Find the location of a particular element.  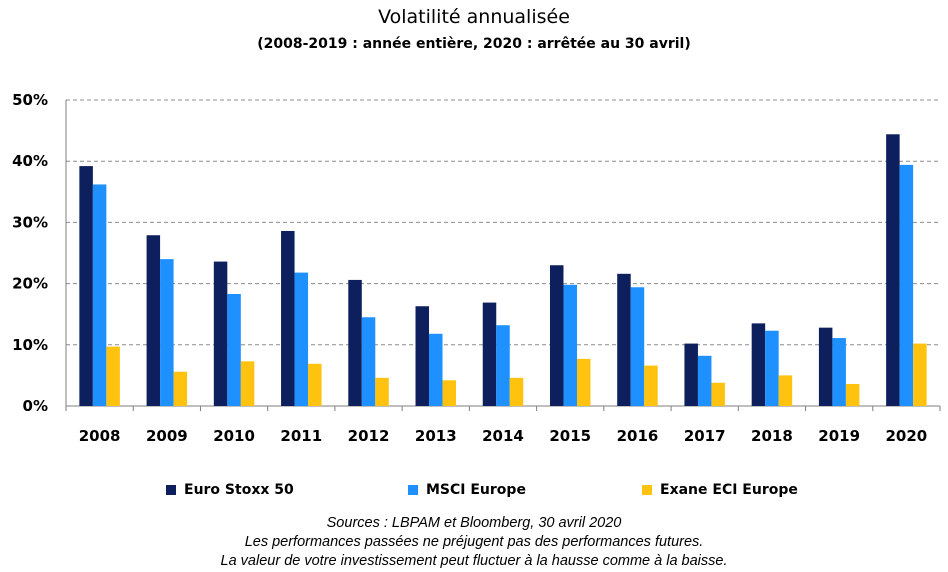

x-tick-label: 2014 is located at coordinates (503, 436).